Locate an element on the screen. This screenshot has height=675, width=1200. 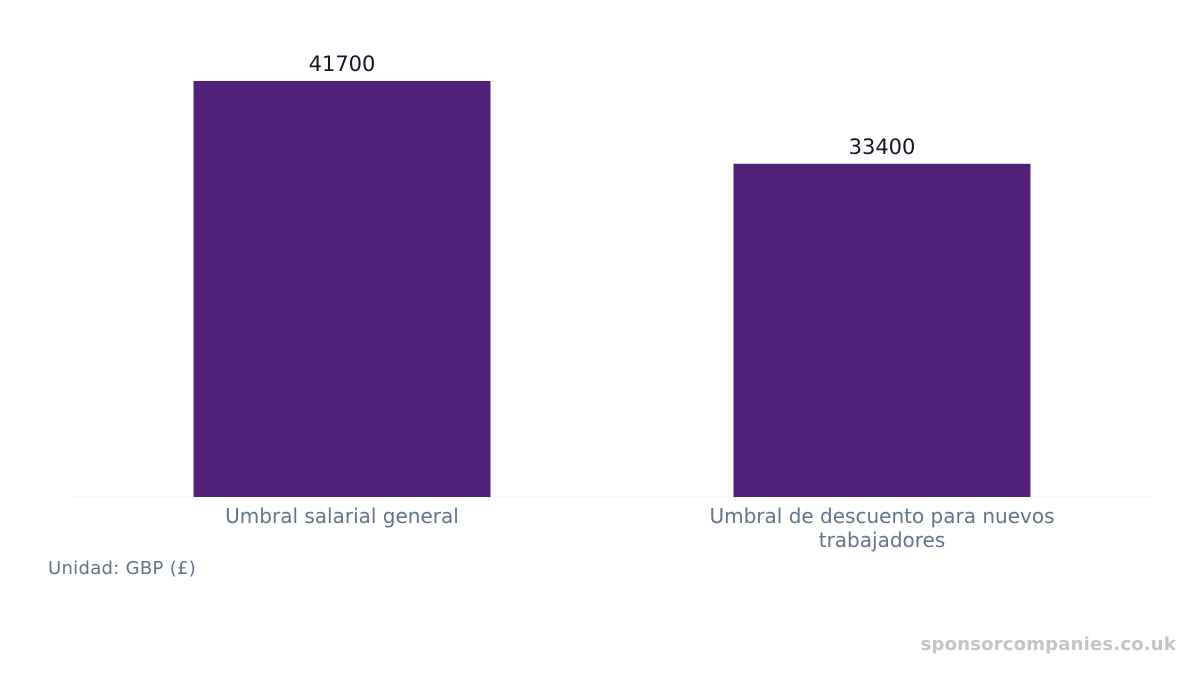
x-tick-label-line: Umbral salarial general is located at coordinates (342, 516).